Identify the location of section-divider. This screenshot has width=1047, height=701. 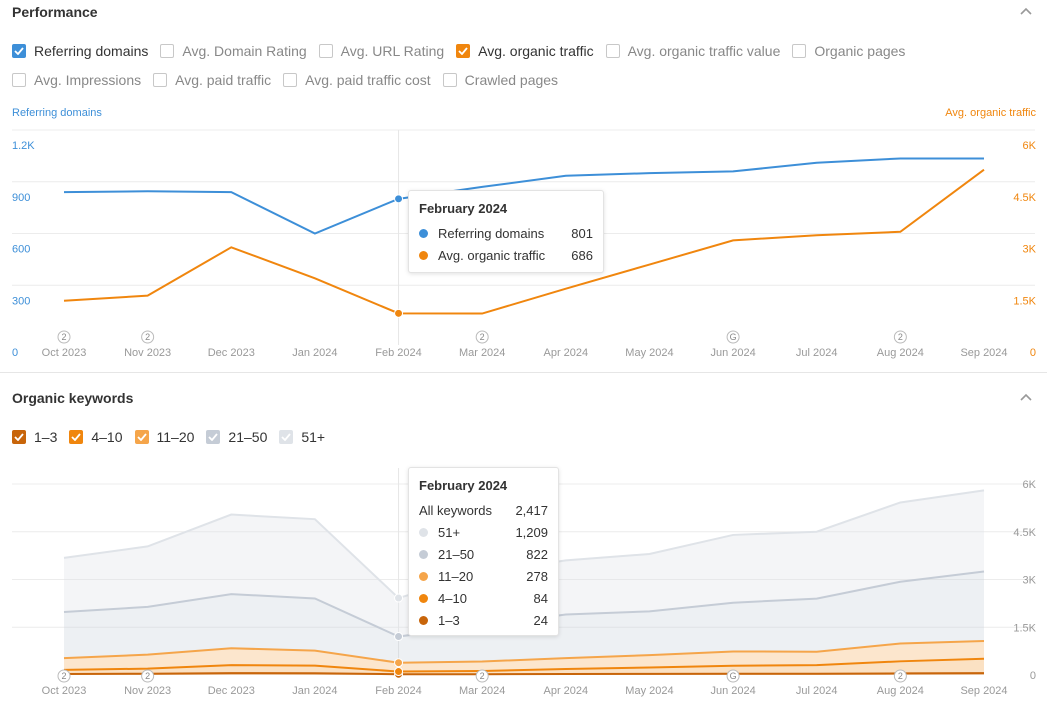
(523, 372).